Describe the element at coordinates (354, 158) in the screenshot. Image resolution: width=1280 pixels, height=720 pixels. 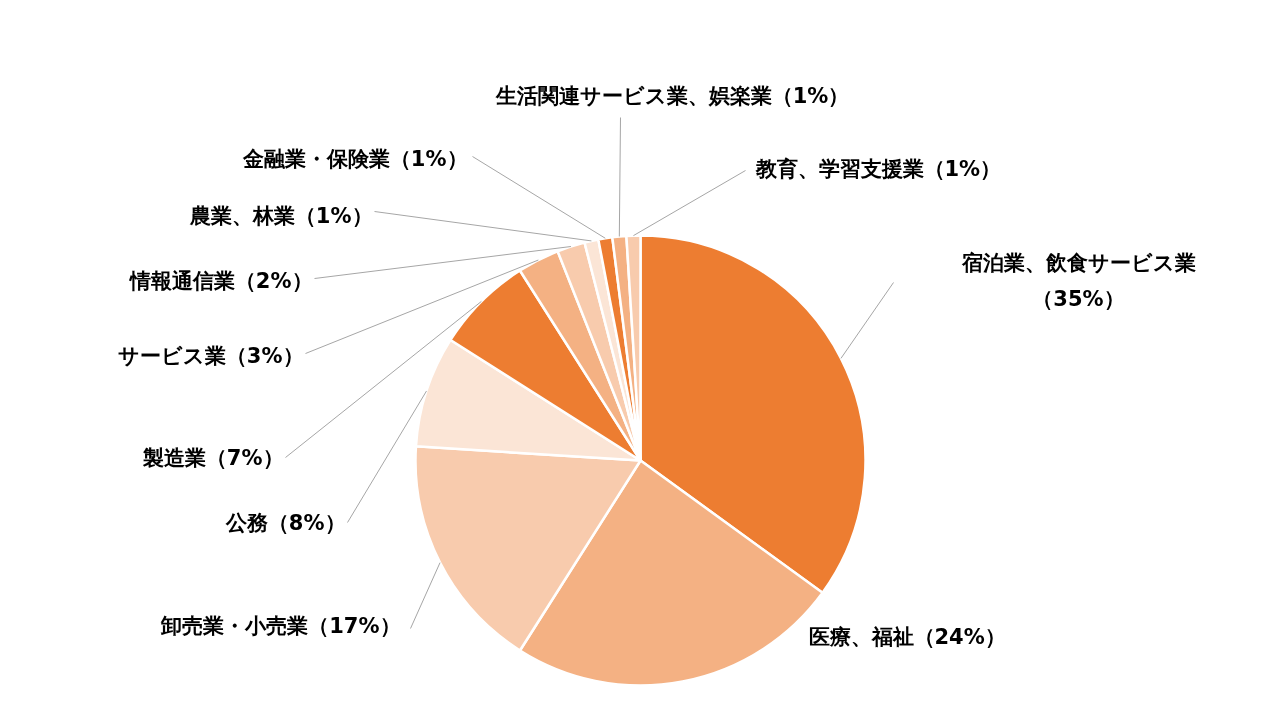
I see `slice-label: 金融業・保険業（1%）` at that location.